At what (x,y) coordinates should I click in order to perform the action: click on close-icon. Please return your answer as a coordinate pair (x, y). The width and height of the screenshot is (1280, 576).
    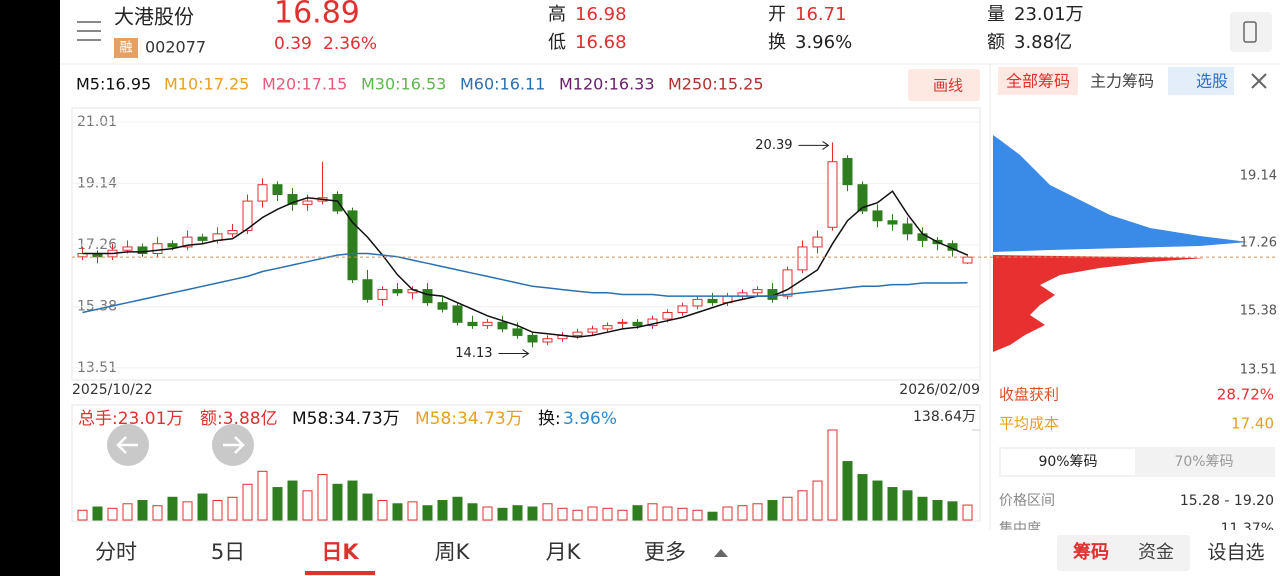
    Looking at the image, I should click on (1259, 81).